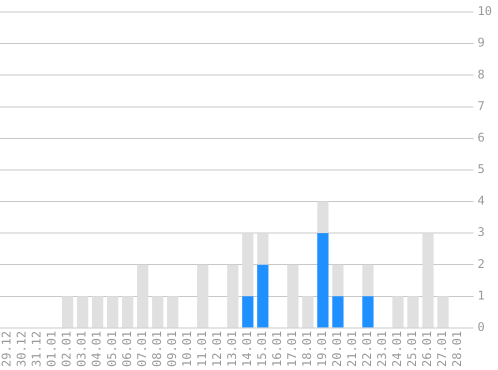  I want to click on x-tick-label: 02.01, so click(67, 348).